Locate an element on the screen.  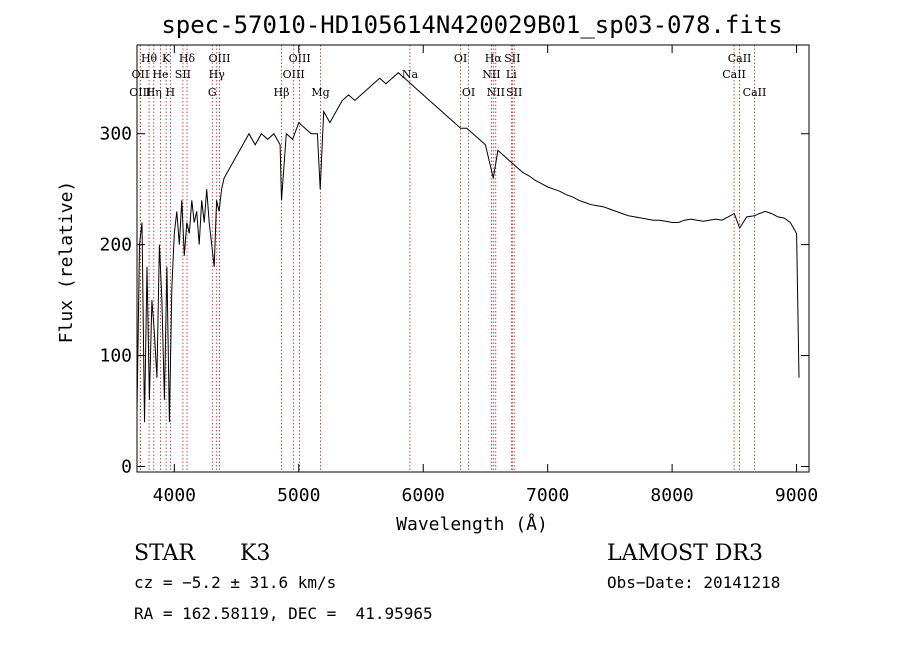
y-tick-label: 100 is located at coordinates (115, 356).